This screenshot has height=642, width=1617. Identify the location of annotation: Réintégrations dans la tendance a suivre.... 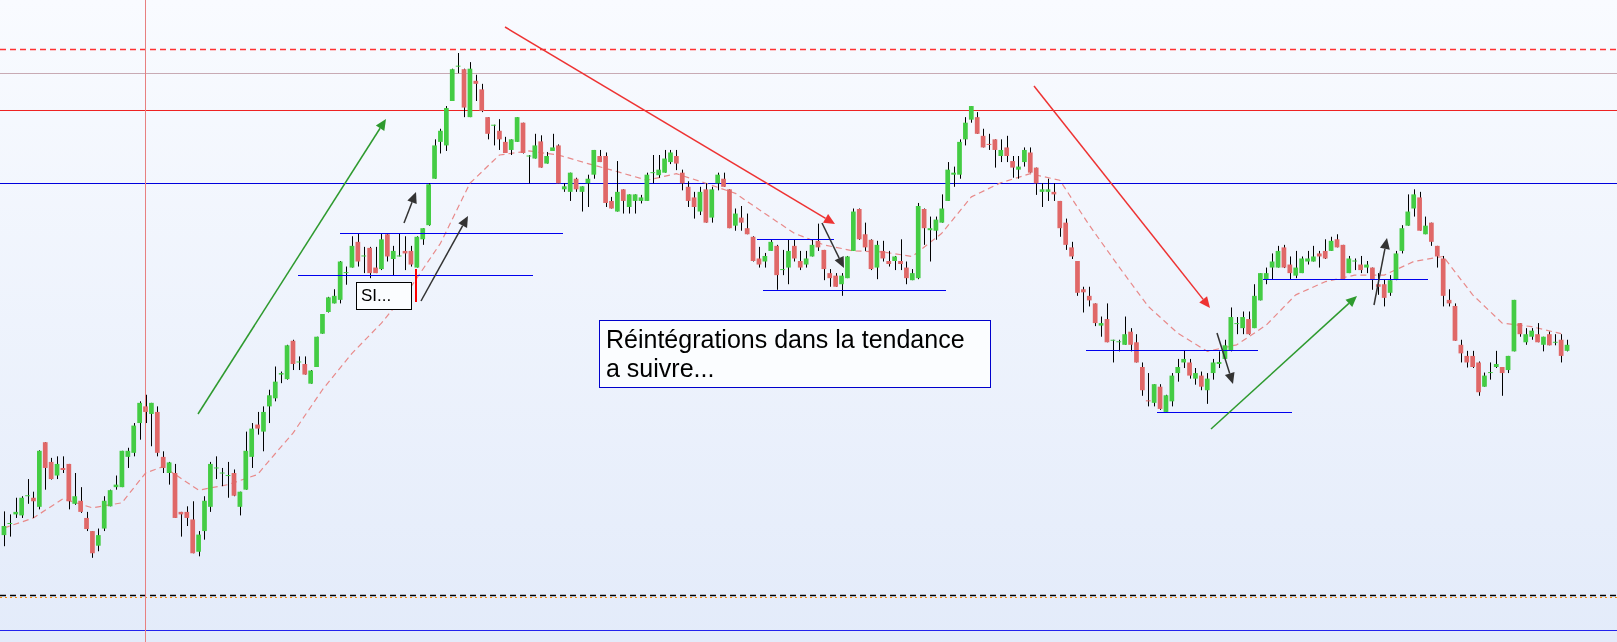
(795, 354).